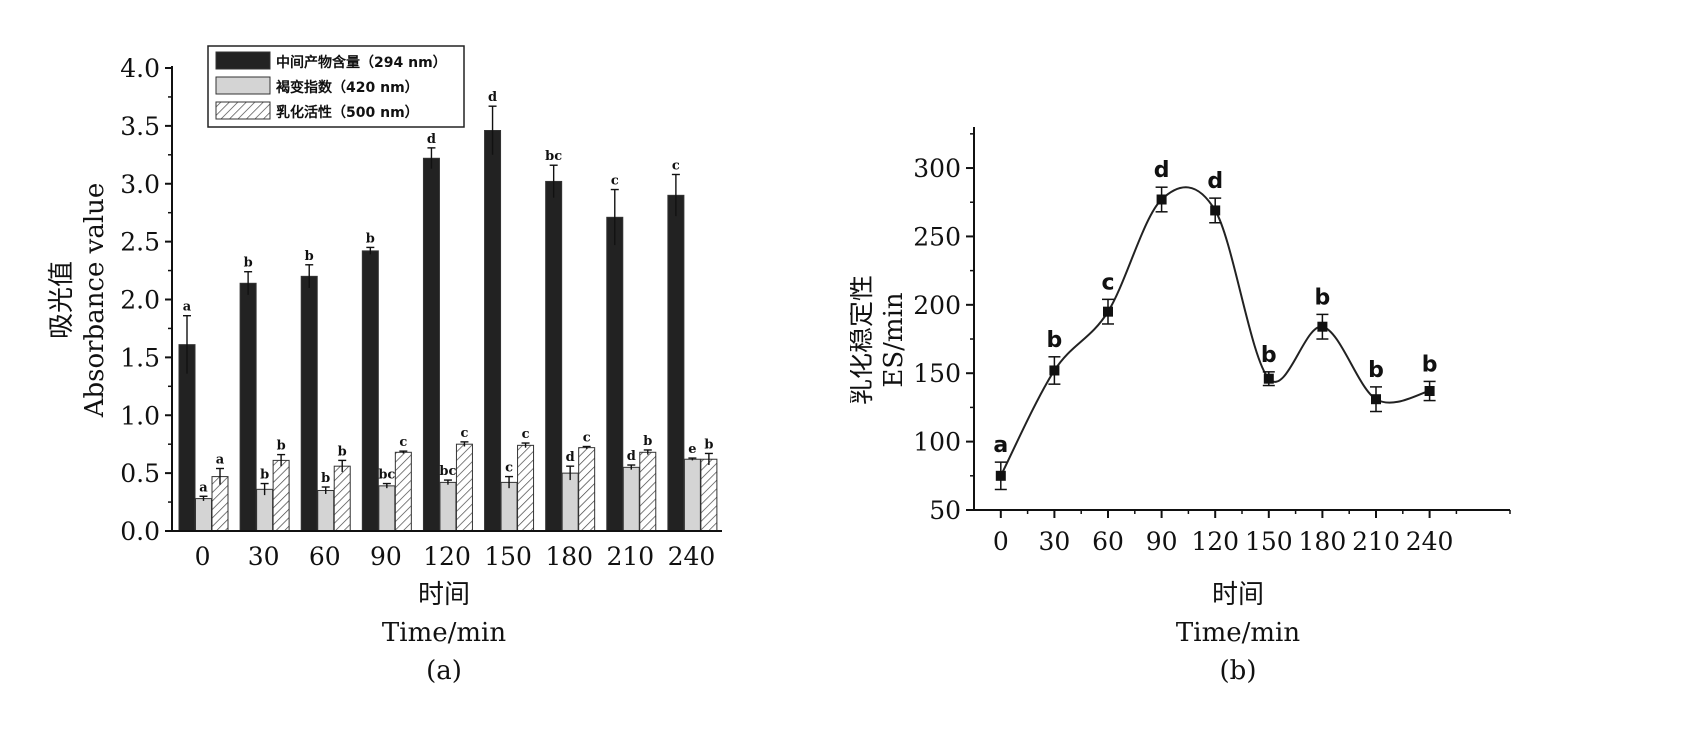  Describe the element at coordinates (569, 556) in the screenshot. I see `a-x-tick-label: 180` at that location.